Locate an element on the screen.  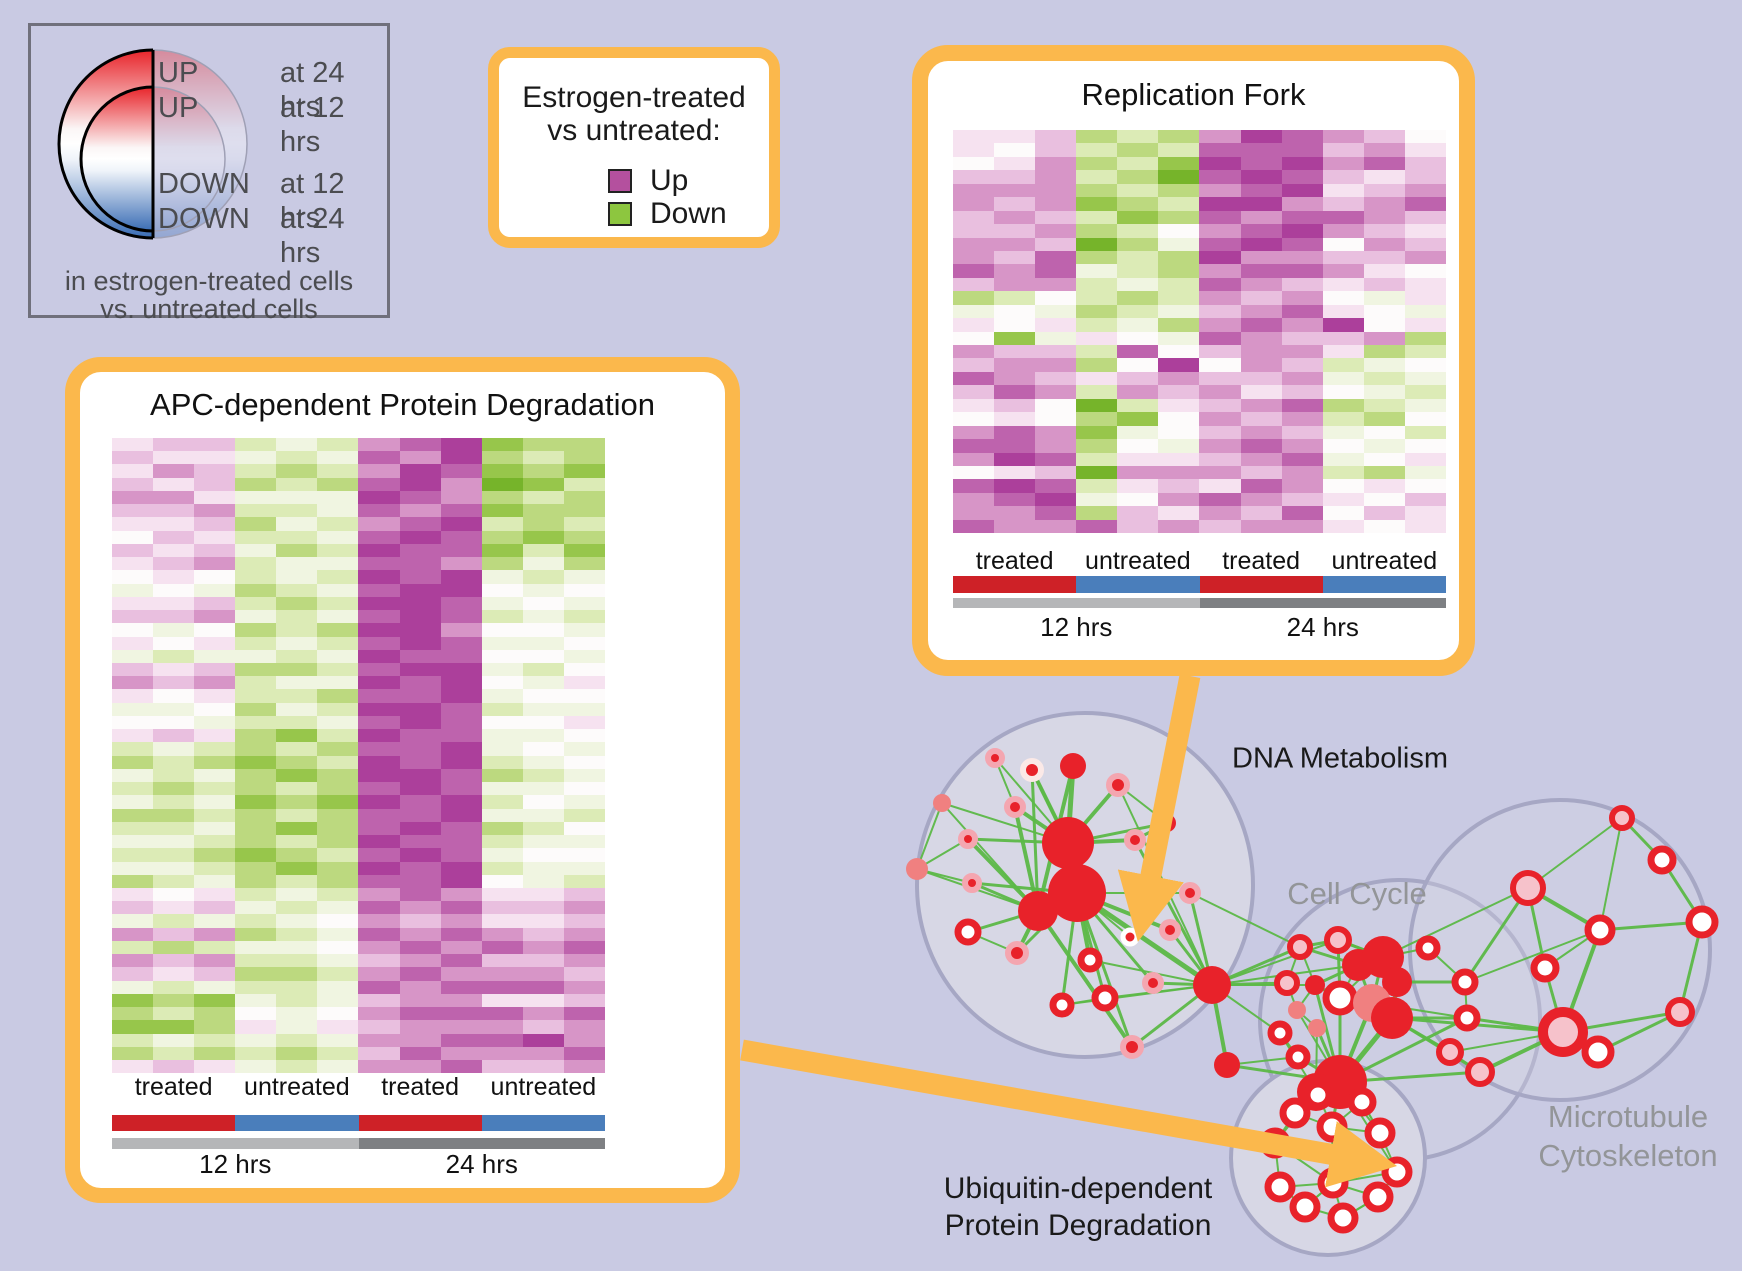
apc-heatmap is located at coordinates (358, 756).